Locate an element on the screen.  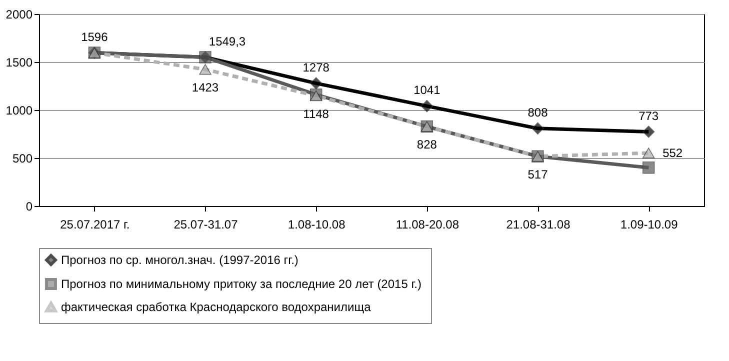
x-tick-label: 1.08-10.08 is located at coordinates (317, 225).